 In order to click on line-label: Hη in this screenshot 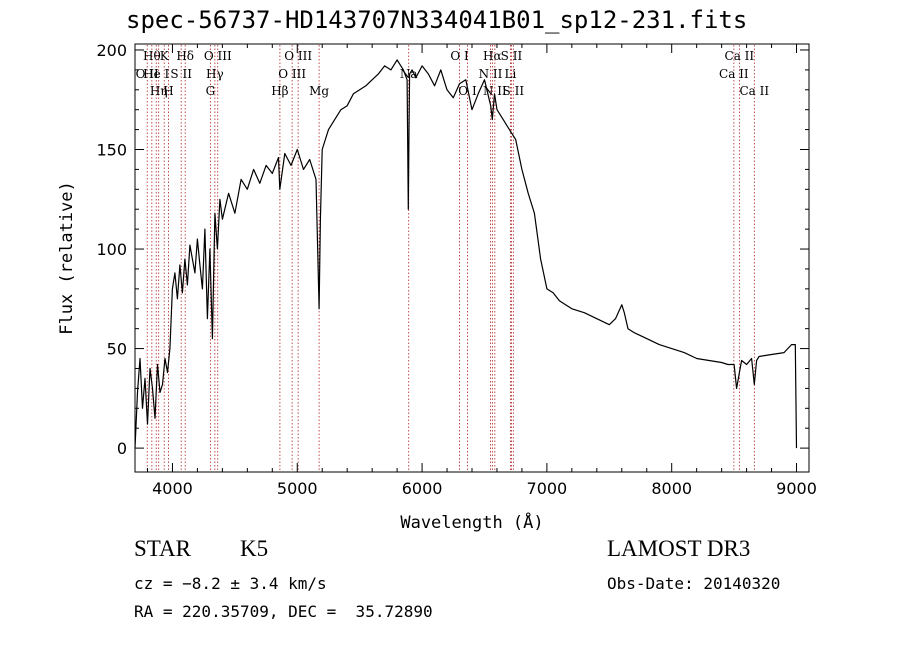, I will do `click(159, 91)`.